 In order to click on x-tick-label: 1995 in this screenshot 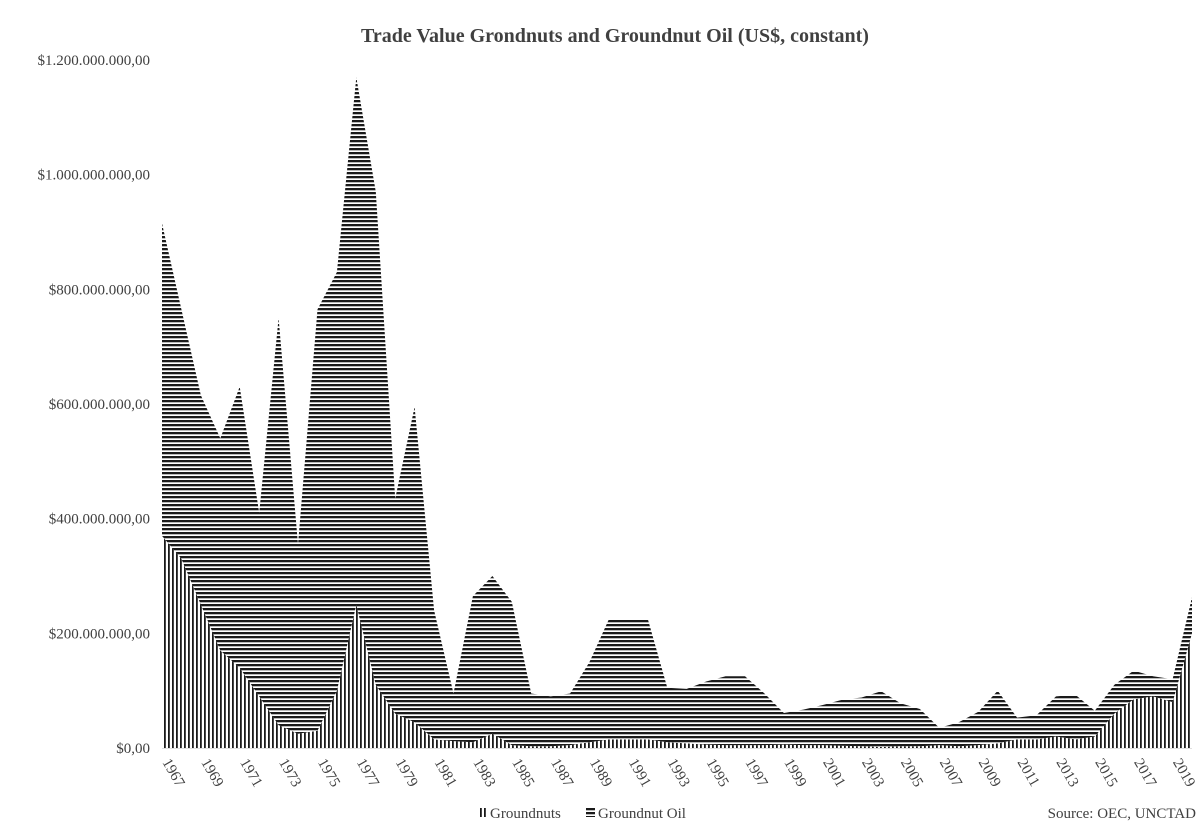, I will do `click(717, 773)`.